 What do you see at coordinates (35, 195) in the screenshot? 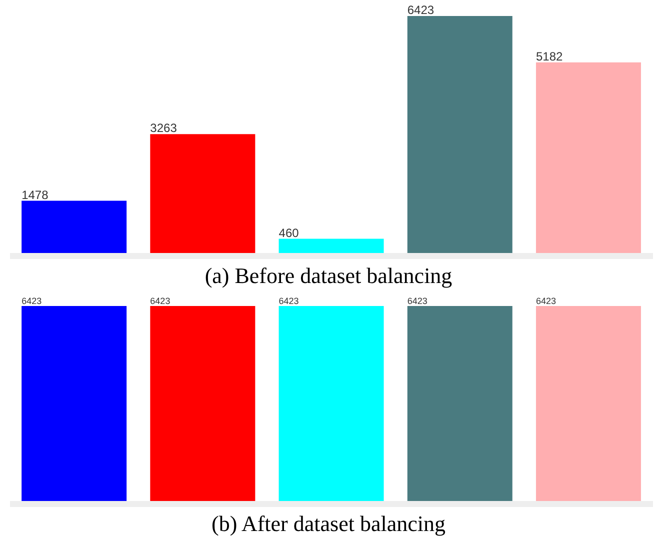
I see `data-label: 1478` at bounding box center [35, 195].